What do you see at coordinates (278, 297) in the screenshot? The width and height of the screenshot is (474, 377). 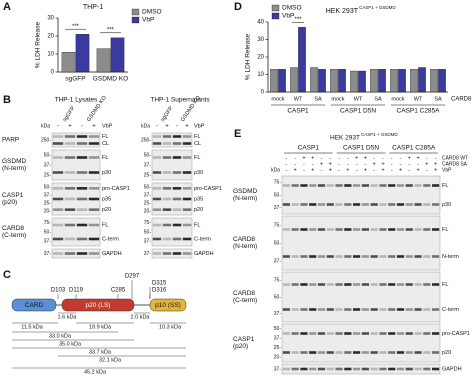 I see `kda-marker: 50-` at bounding box center [278, 297].